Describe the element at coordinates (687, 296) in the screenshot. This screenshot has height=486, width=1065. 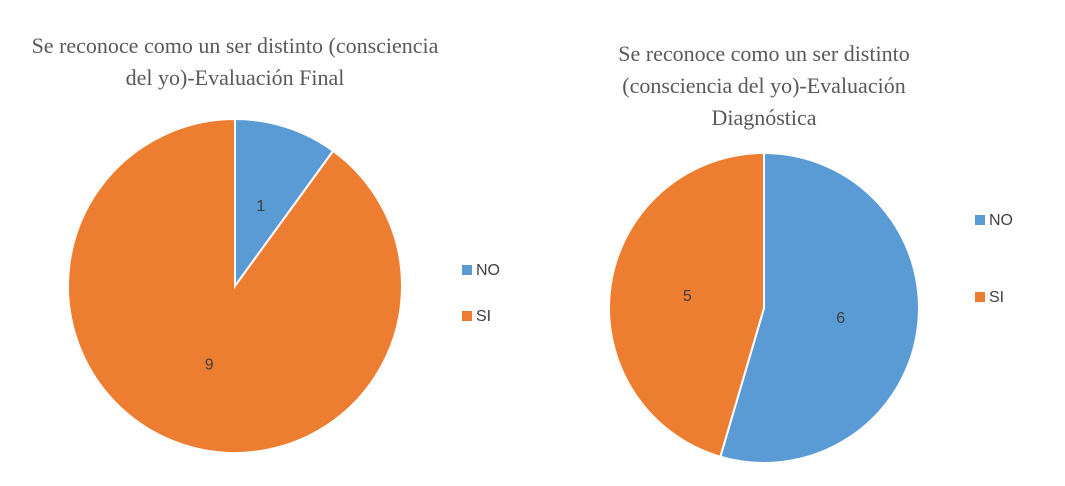
I see `data-label: 5` at that location.